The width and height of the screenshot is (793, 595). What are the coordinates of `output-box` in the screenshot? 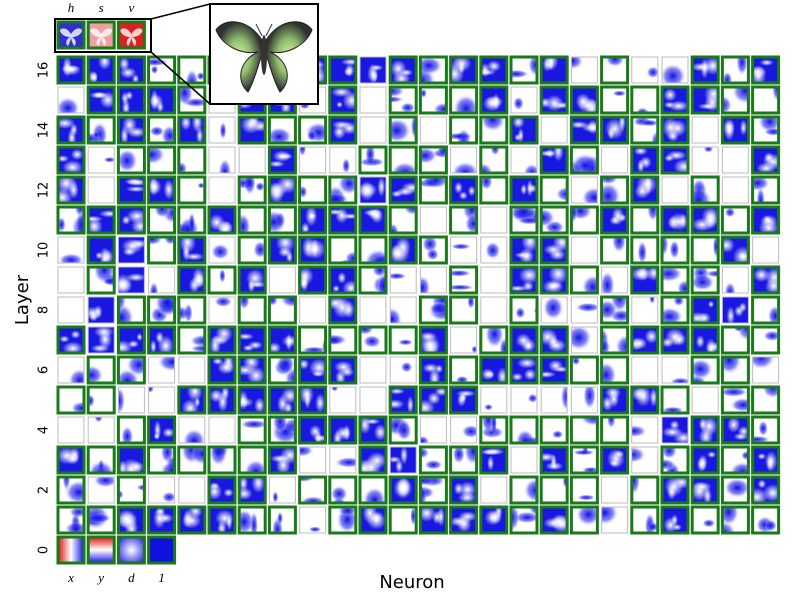 It's located at (103, 35).